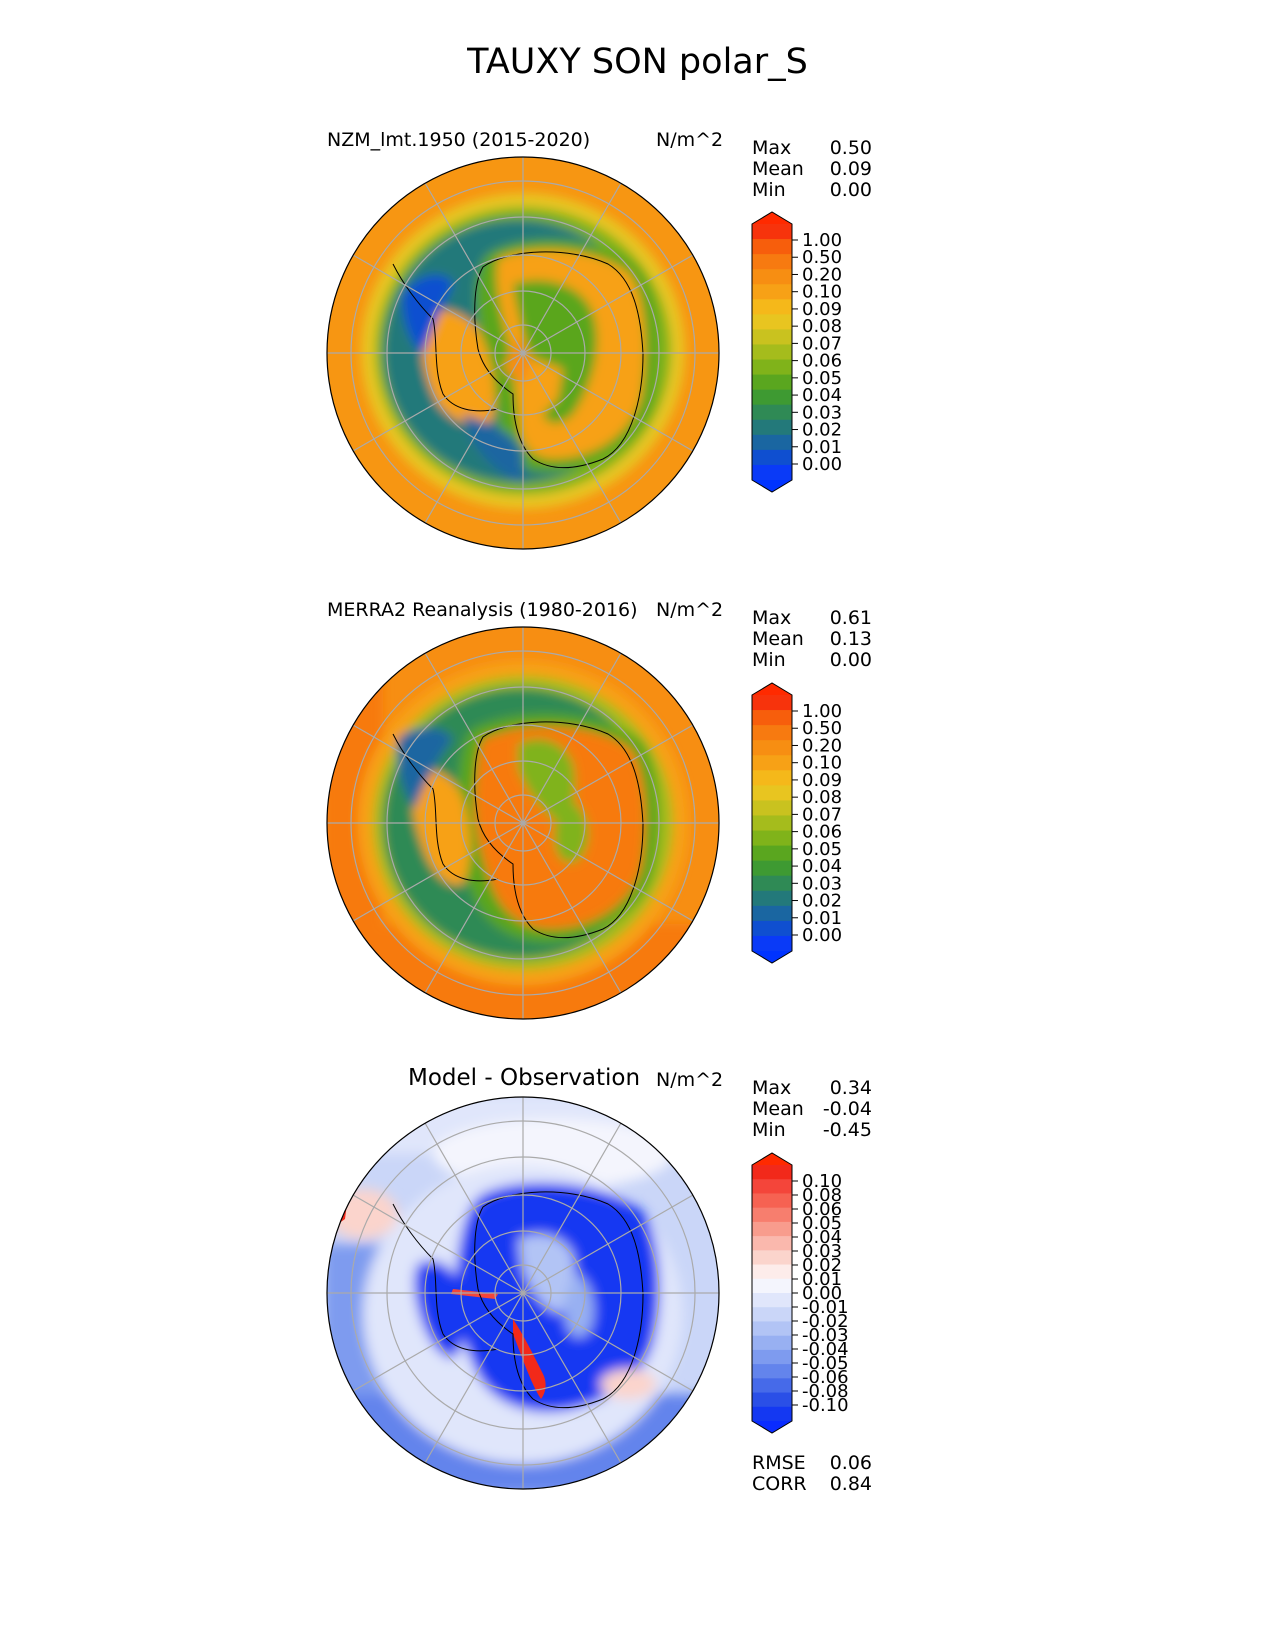  I want to click on positive-anomaly, so click(529, 1359).